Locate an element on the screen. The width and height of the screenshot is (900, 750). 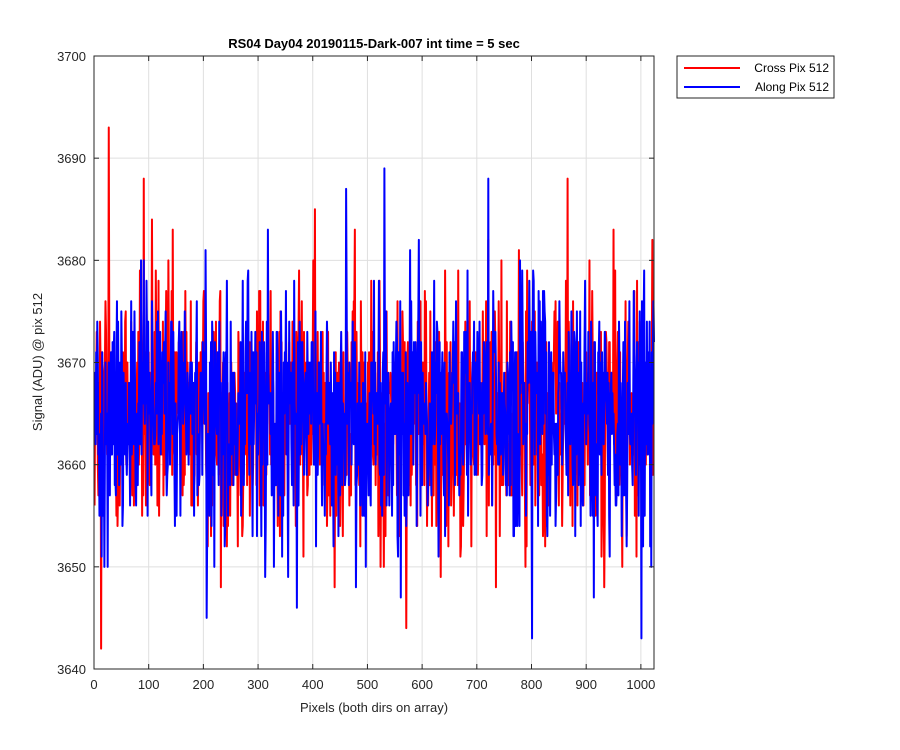
y-tick-label: 3650 is located at coordinates (71, 567).